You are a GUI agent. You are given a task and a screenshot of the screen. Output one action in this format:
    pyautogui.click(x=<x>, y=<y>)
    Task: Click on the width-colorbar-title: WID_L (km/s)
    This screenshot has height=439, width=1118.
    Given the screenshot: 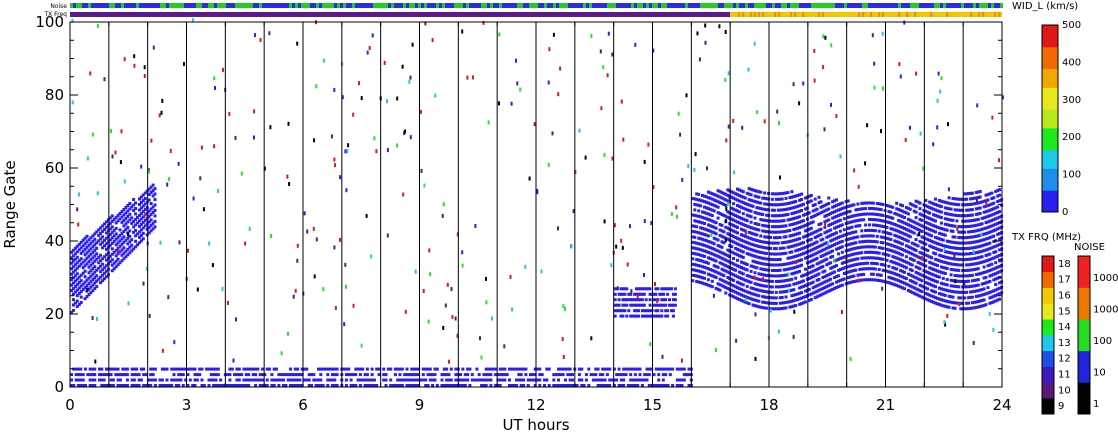 What is the action you would take?
    pyautogui.click(x=1045, y=6)
    